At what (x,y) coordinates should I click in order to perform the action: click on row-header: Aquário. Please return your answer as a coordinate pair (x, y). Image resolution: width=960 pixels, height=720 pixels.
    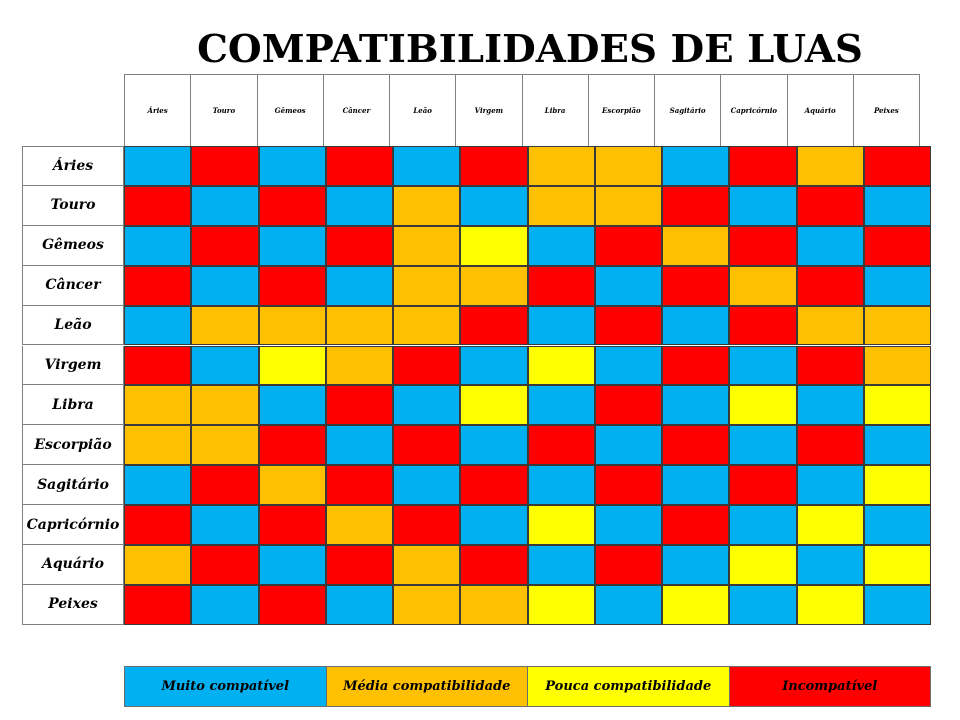
    Looking at the image, I should click on (73, 565).